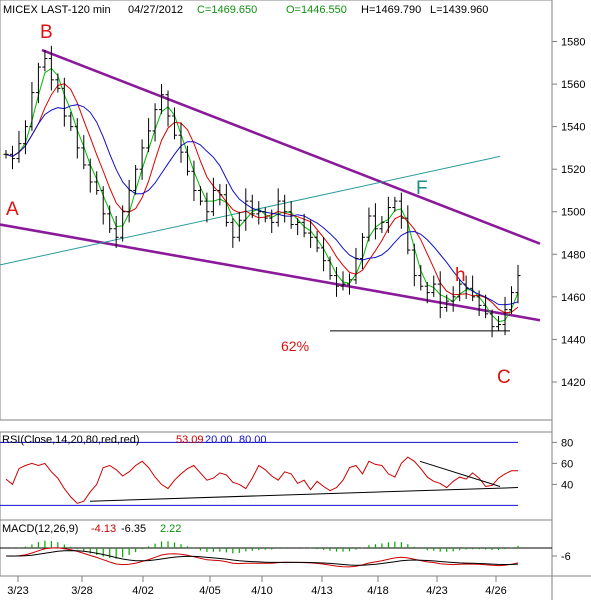 This screenshot has width=591, height=600. Describe the element at coordinates (321, 591) in the screenshot. I see `date-tick-label: 4/13` at that location.